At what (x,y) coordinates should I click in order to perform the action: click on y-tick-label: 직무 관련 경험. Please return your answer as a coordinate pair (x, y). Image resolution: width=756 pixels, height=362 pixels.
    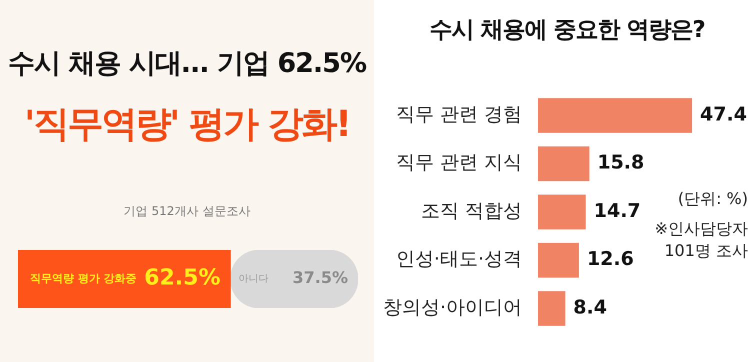
    Looking at the image, I should click on (459, 114).